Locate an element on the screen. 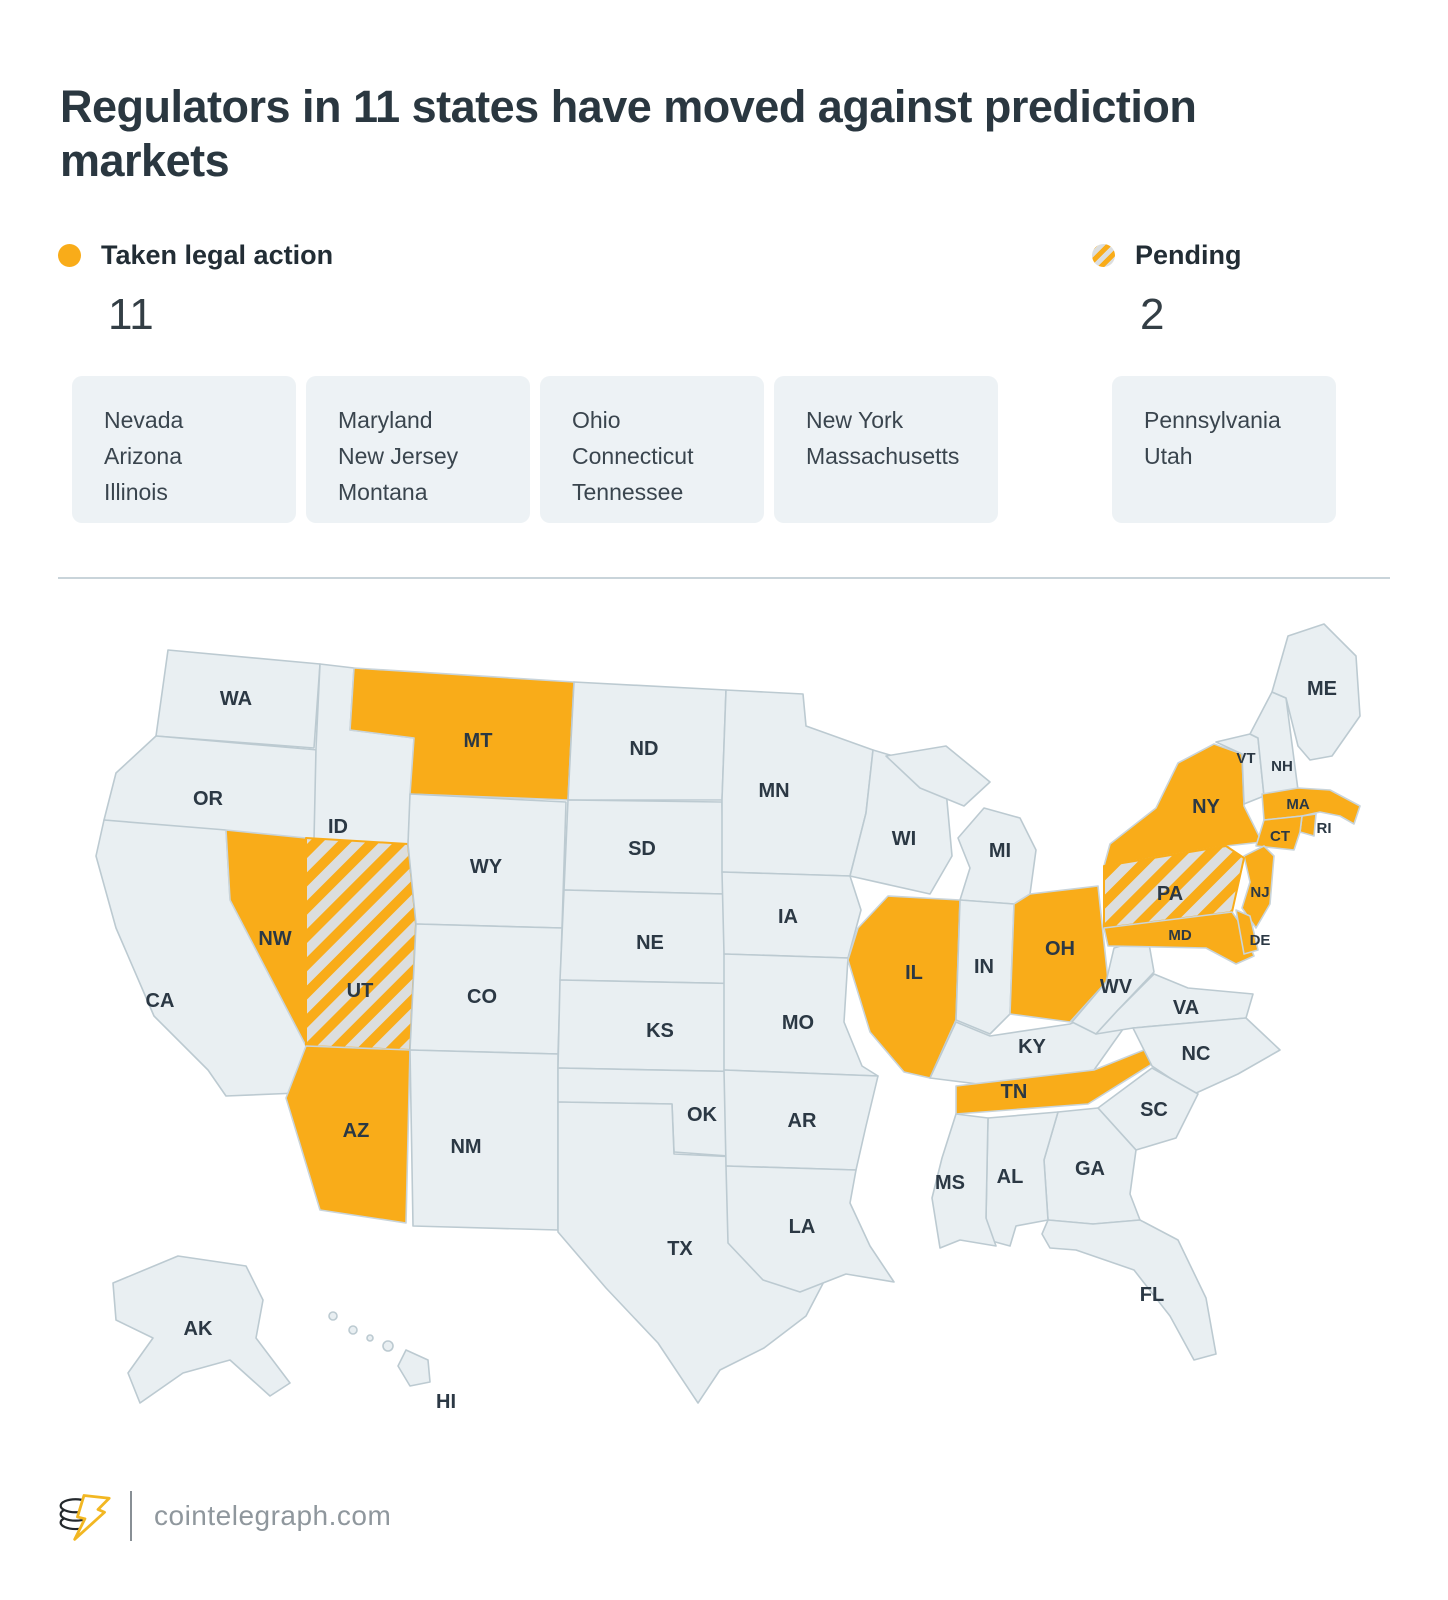  state-name: Maryland is located at coordinates (385, 420).